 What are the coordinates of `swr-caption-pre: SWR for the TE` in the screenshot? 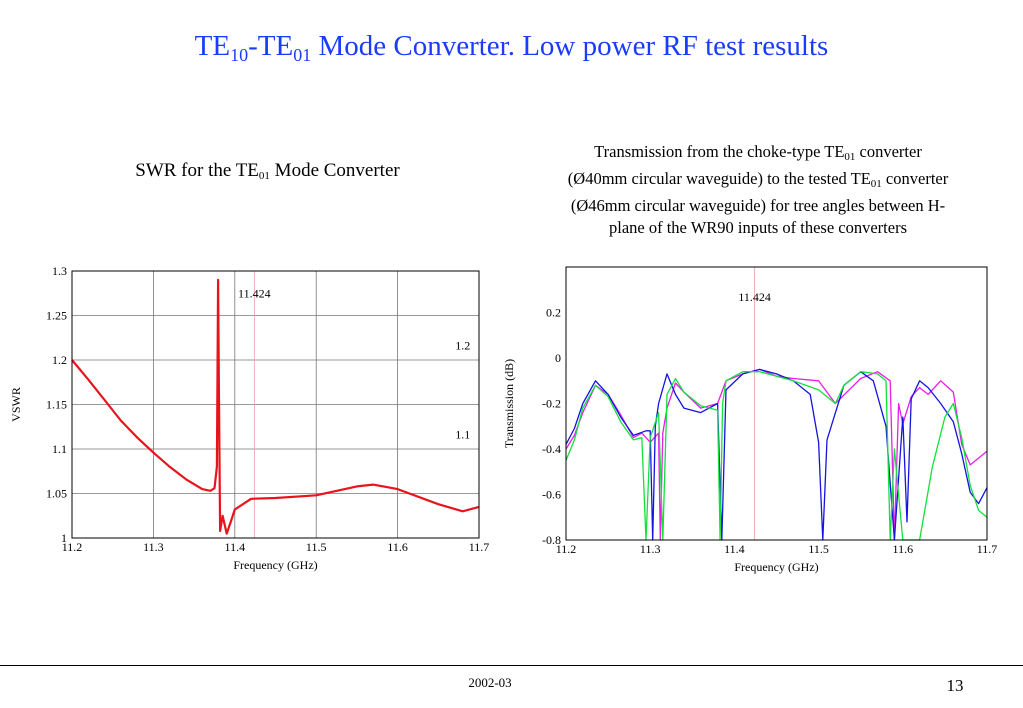 It's located at (197, 170).